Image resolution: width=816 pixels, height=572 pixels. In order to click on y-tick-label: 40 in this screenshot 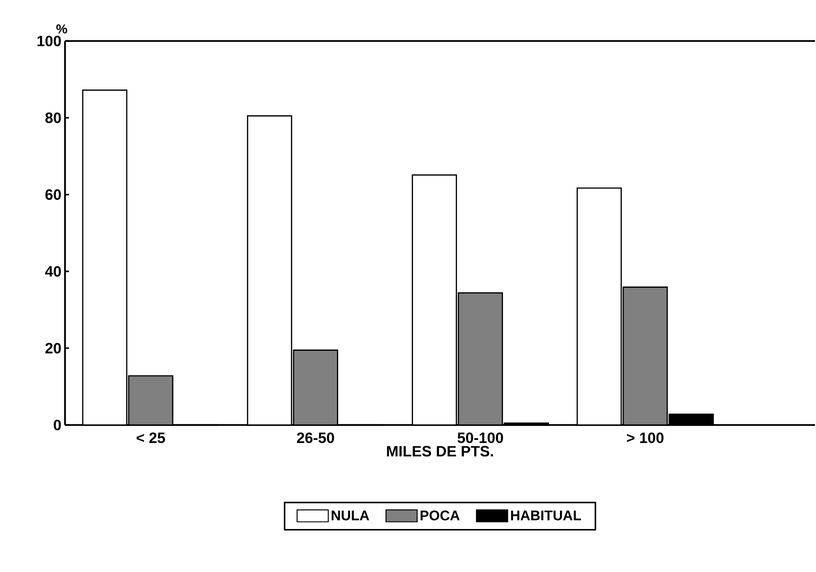, I will do `click(53, 271)`.